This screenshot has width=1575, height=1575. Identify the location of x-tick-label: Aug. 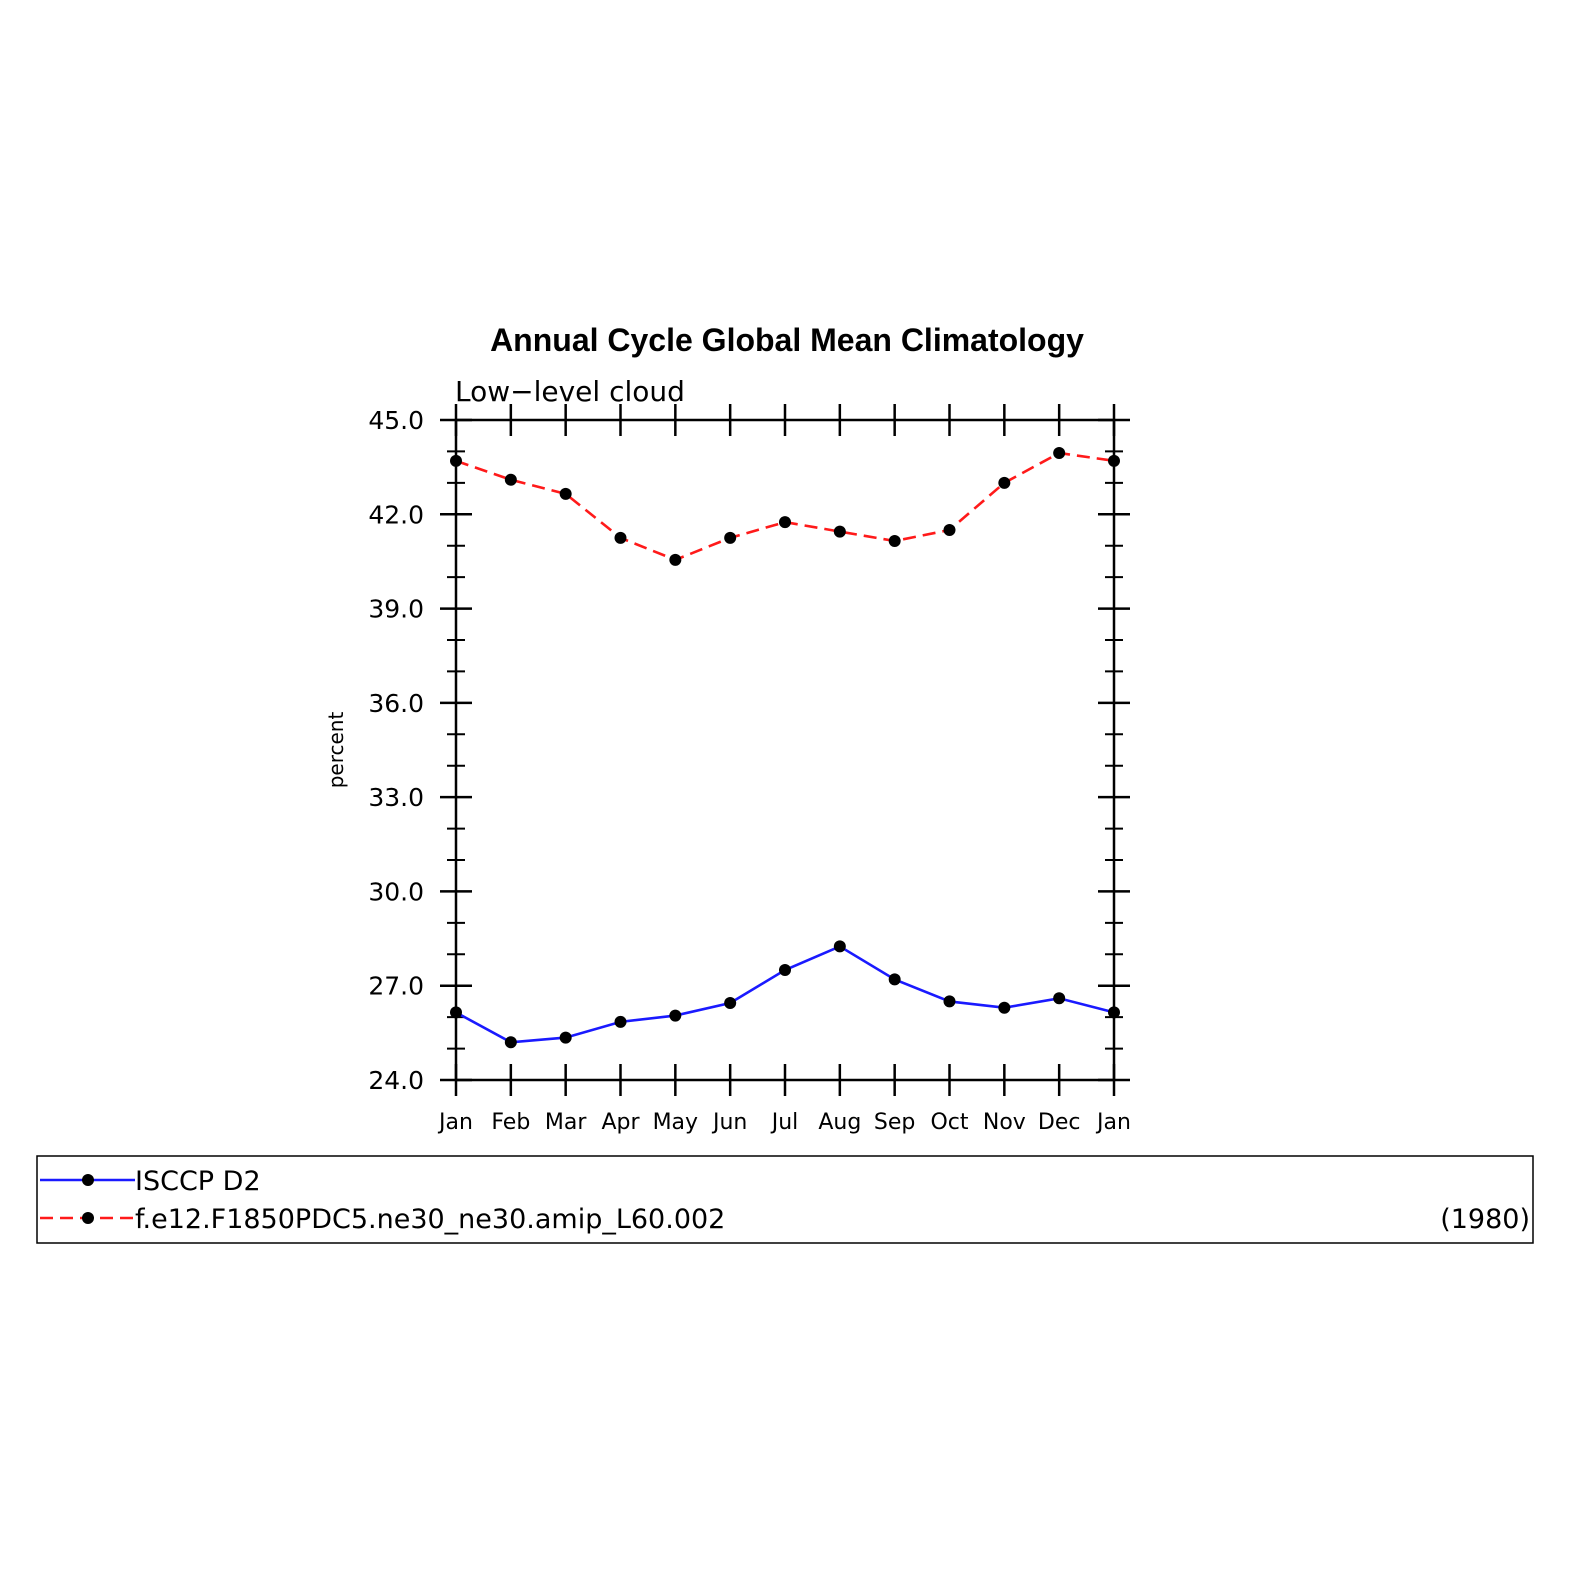
(839, 1122).